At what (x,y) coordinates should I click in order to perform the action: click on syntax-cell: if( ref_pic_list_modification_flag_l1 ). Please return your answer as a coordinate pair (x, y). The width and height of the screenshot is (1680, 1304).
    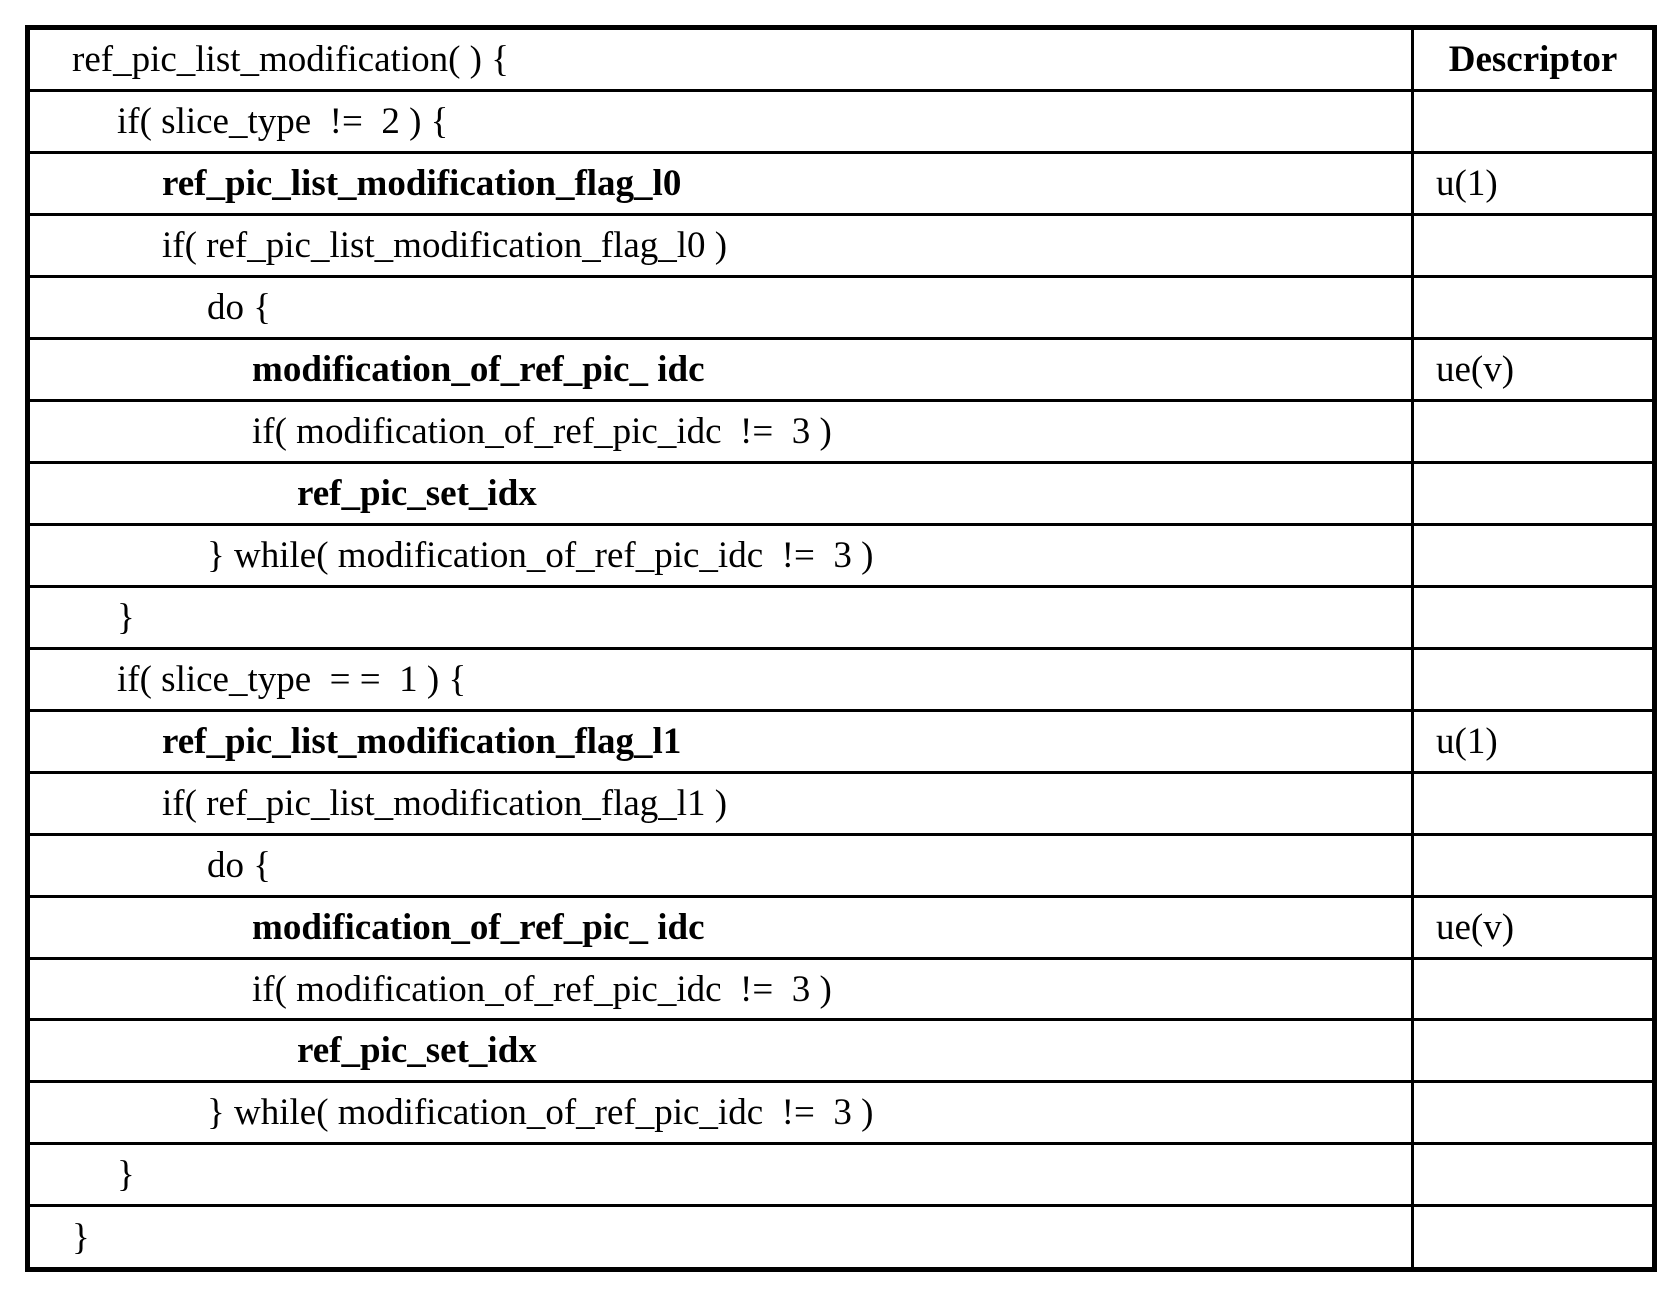
    Looking at the image, I should click on (720, 803).